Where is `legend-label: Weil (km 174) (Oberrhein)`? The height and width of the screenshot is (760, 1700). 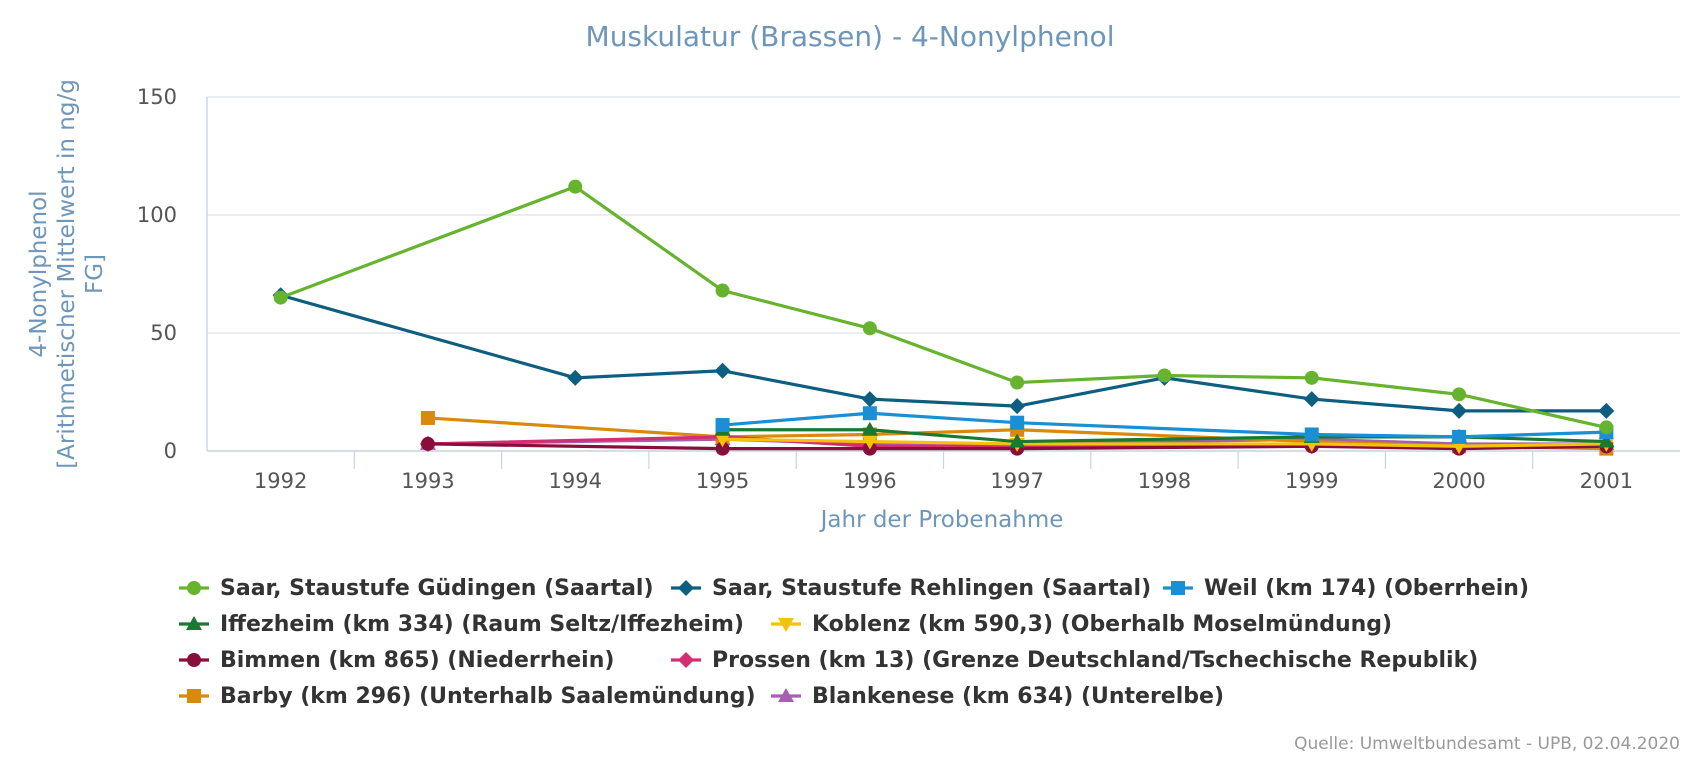 legend-label: Weil (km 174) (Oberrhein) is located at coordinates (1367, 588).